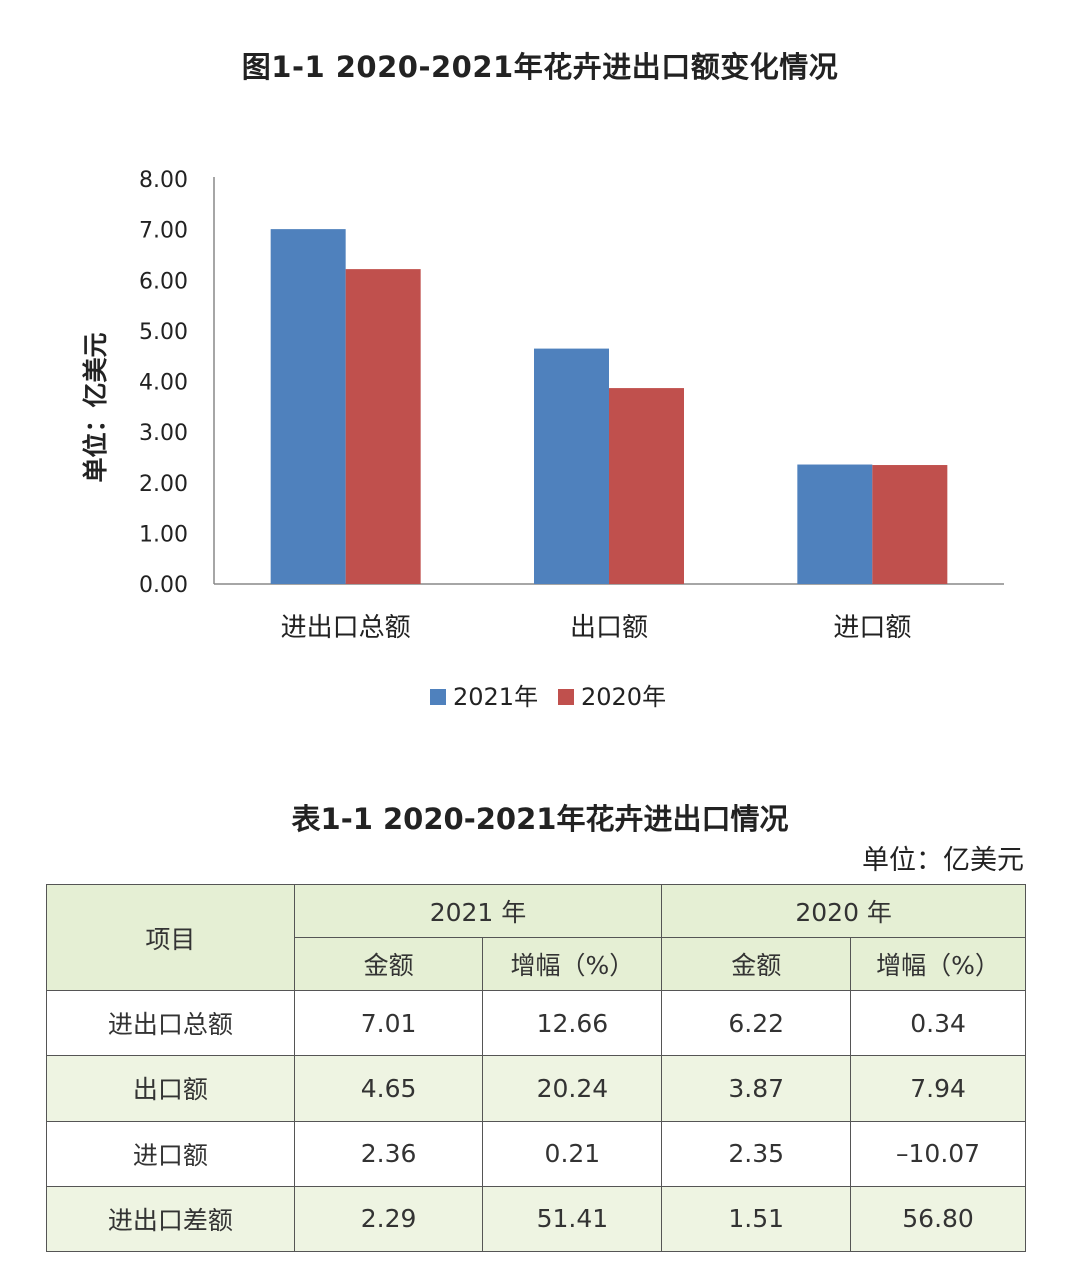 The height and width of the screenshot is (1283, 1080). I want to click on row-label: 进口额, so click(170, 1153).